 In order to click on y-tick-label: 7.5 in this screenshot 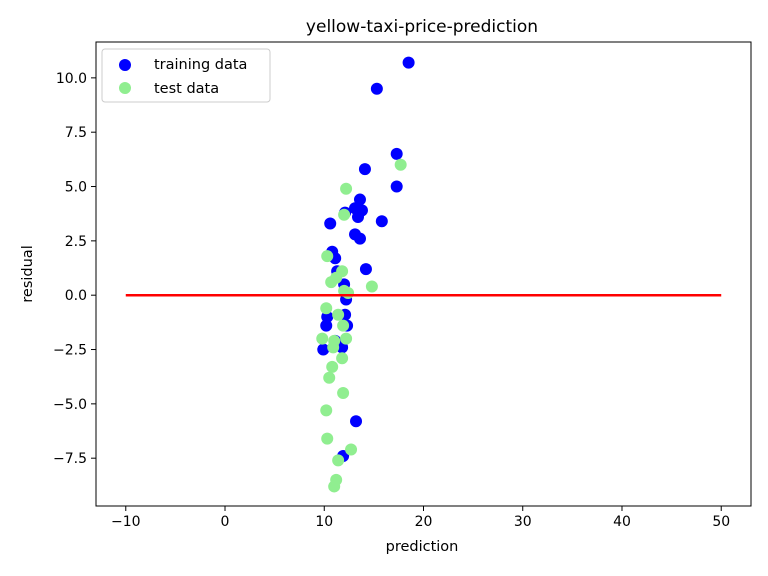, I will do `click(76, 133)`.